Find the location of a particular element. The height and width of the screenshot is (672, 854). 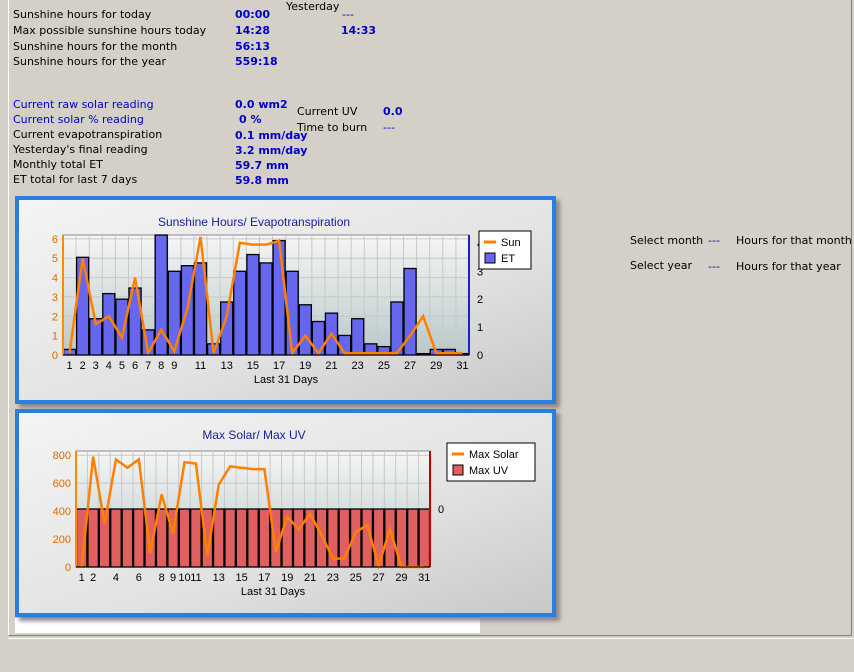

monthly-et-value: 59.7 mm is located at coordinates (262, 165).